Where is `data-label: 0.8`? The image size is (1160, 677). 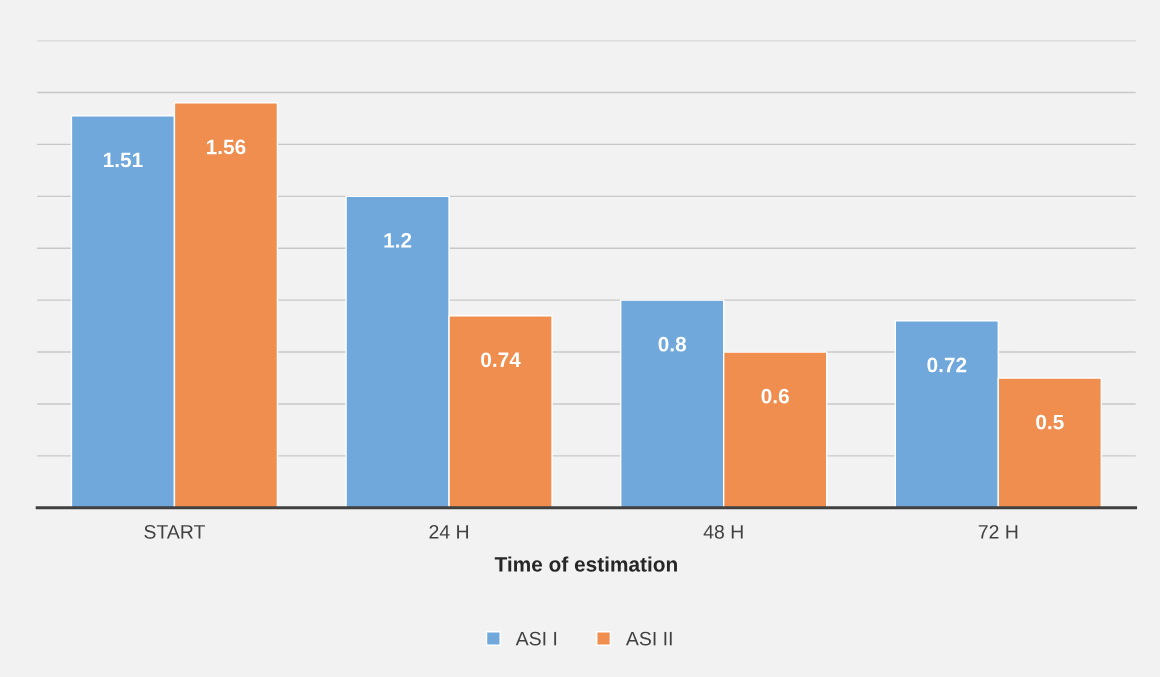
data-label: 0.8 is located at coordinates (672, 344).